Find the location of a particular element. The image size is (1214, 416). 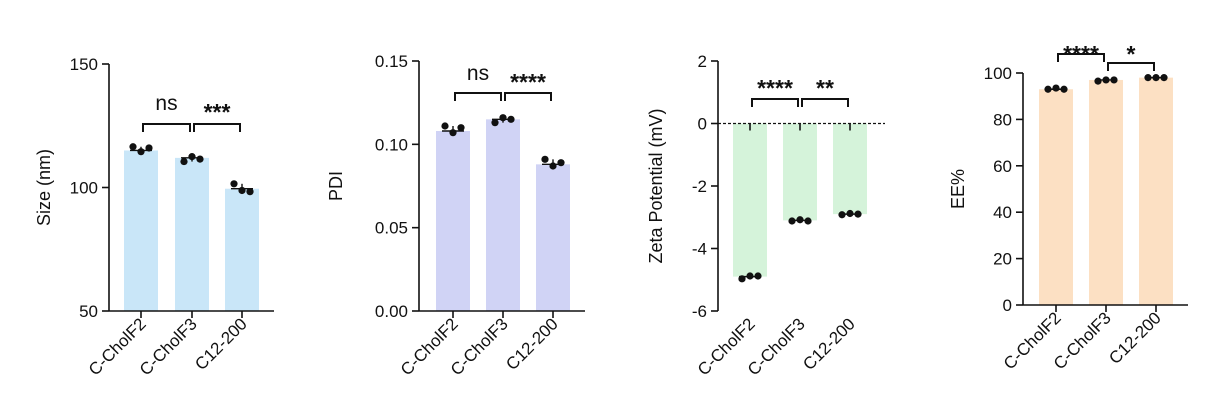

y-tick-label: 60 is located at coordinates (1002, 166).